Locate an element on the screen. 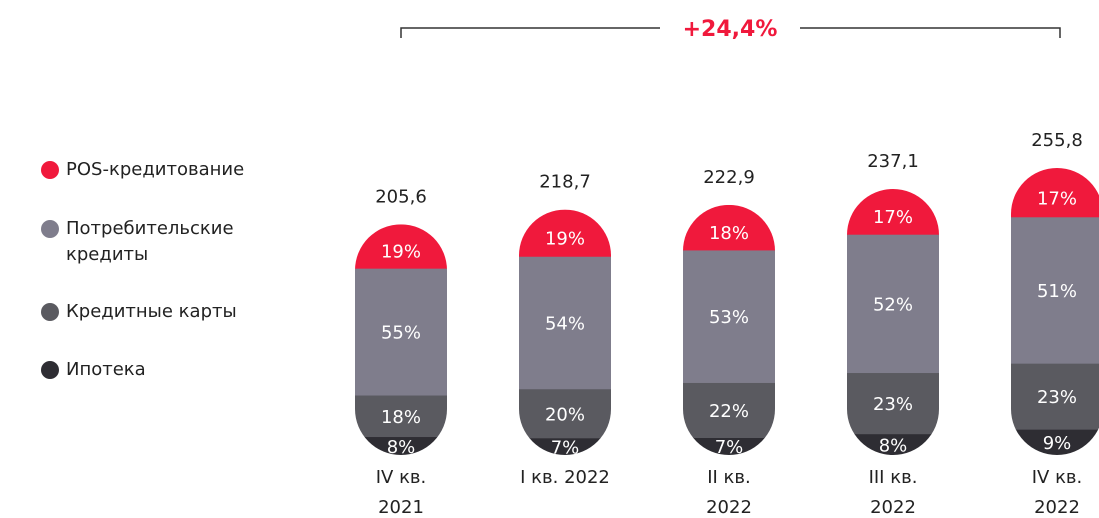  total-label: 255,8 is located at coordinates (1057, 140).